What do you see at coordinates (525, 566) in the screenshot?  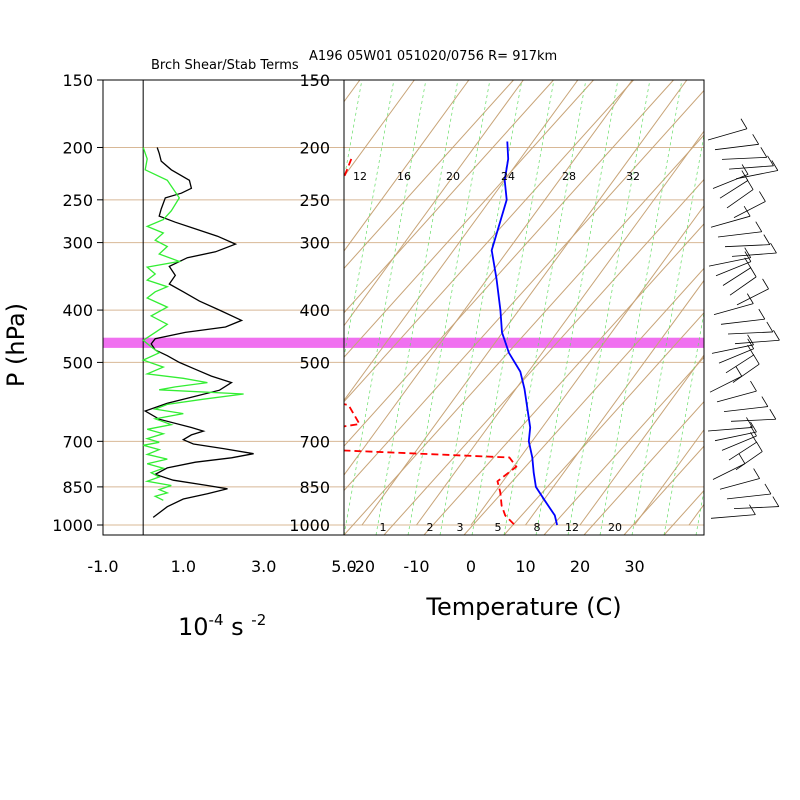 I see `temperature-tick-label: 10` at bounding box center [525, 566].